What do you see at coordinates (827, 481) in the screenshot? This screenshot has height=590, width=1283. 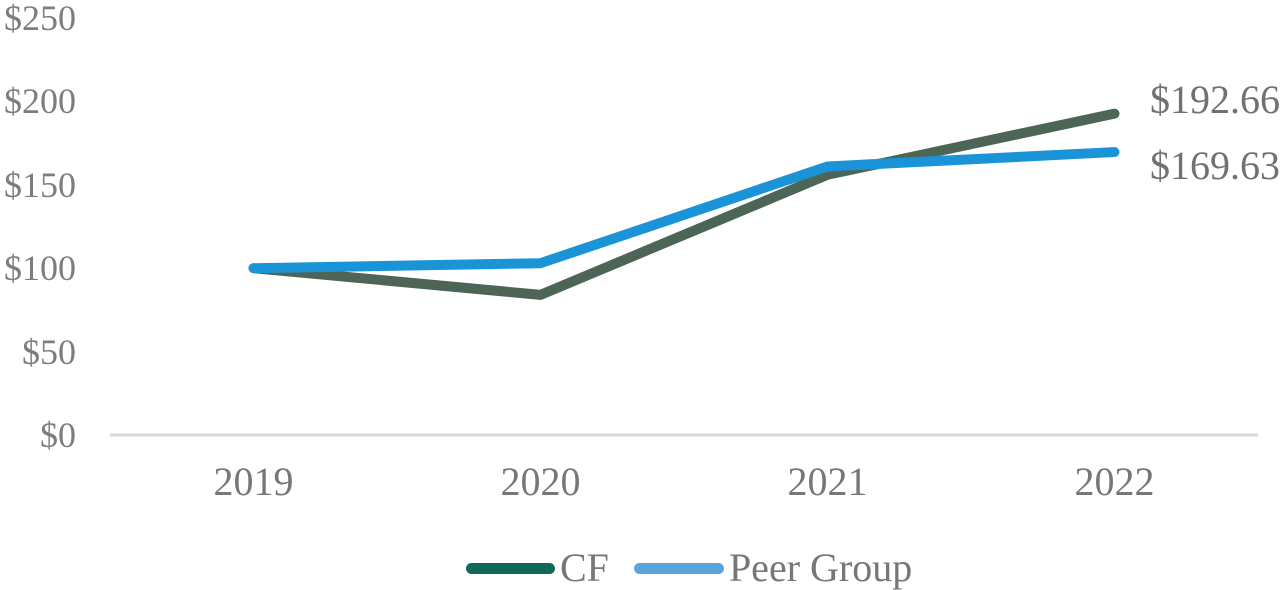 I see `x-tick-label: 2021` at bounding box center [827, 481].